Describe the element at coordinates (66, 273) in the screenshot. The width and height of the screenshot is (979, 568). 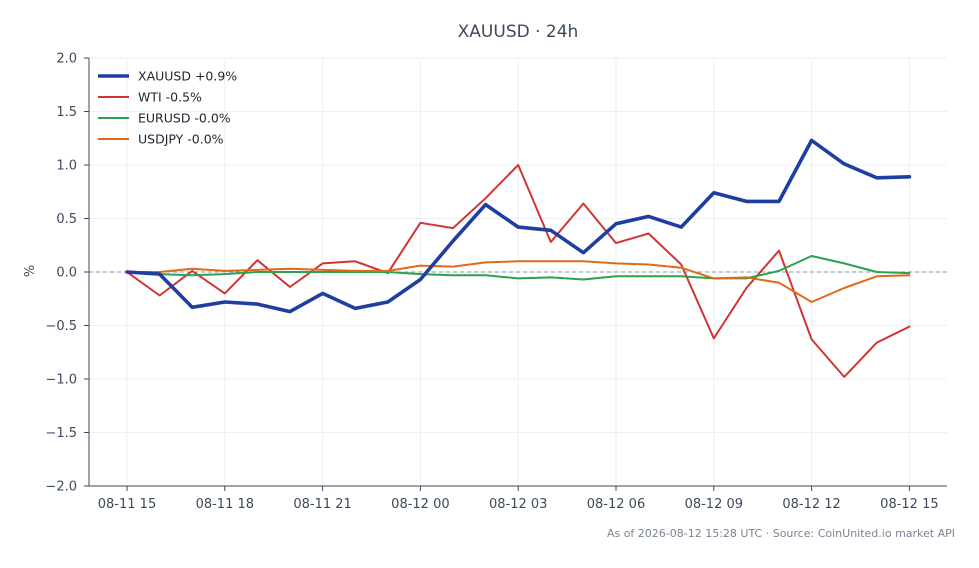
I see `y-tick-label: 0.0` at that location.